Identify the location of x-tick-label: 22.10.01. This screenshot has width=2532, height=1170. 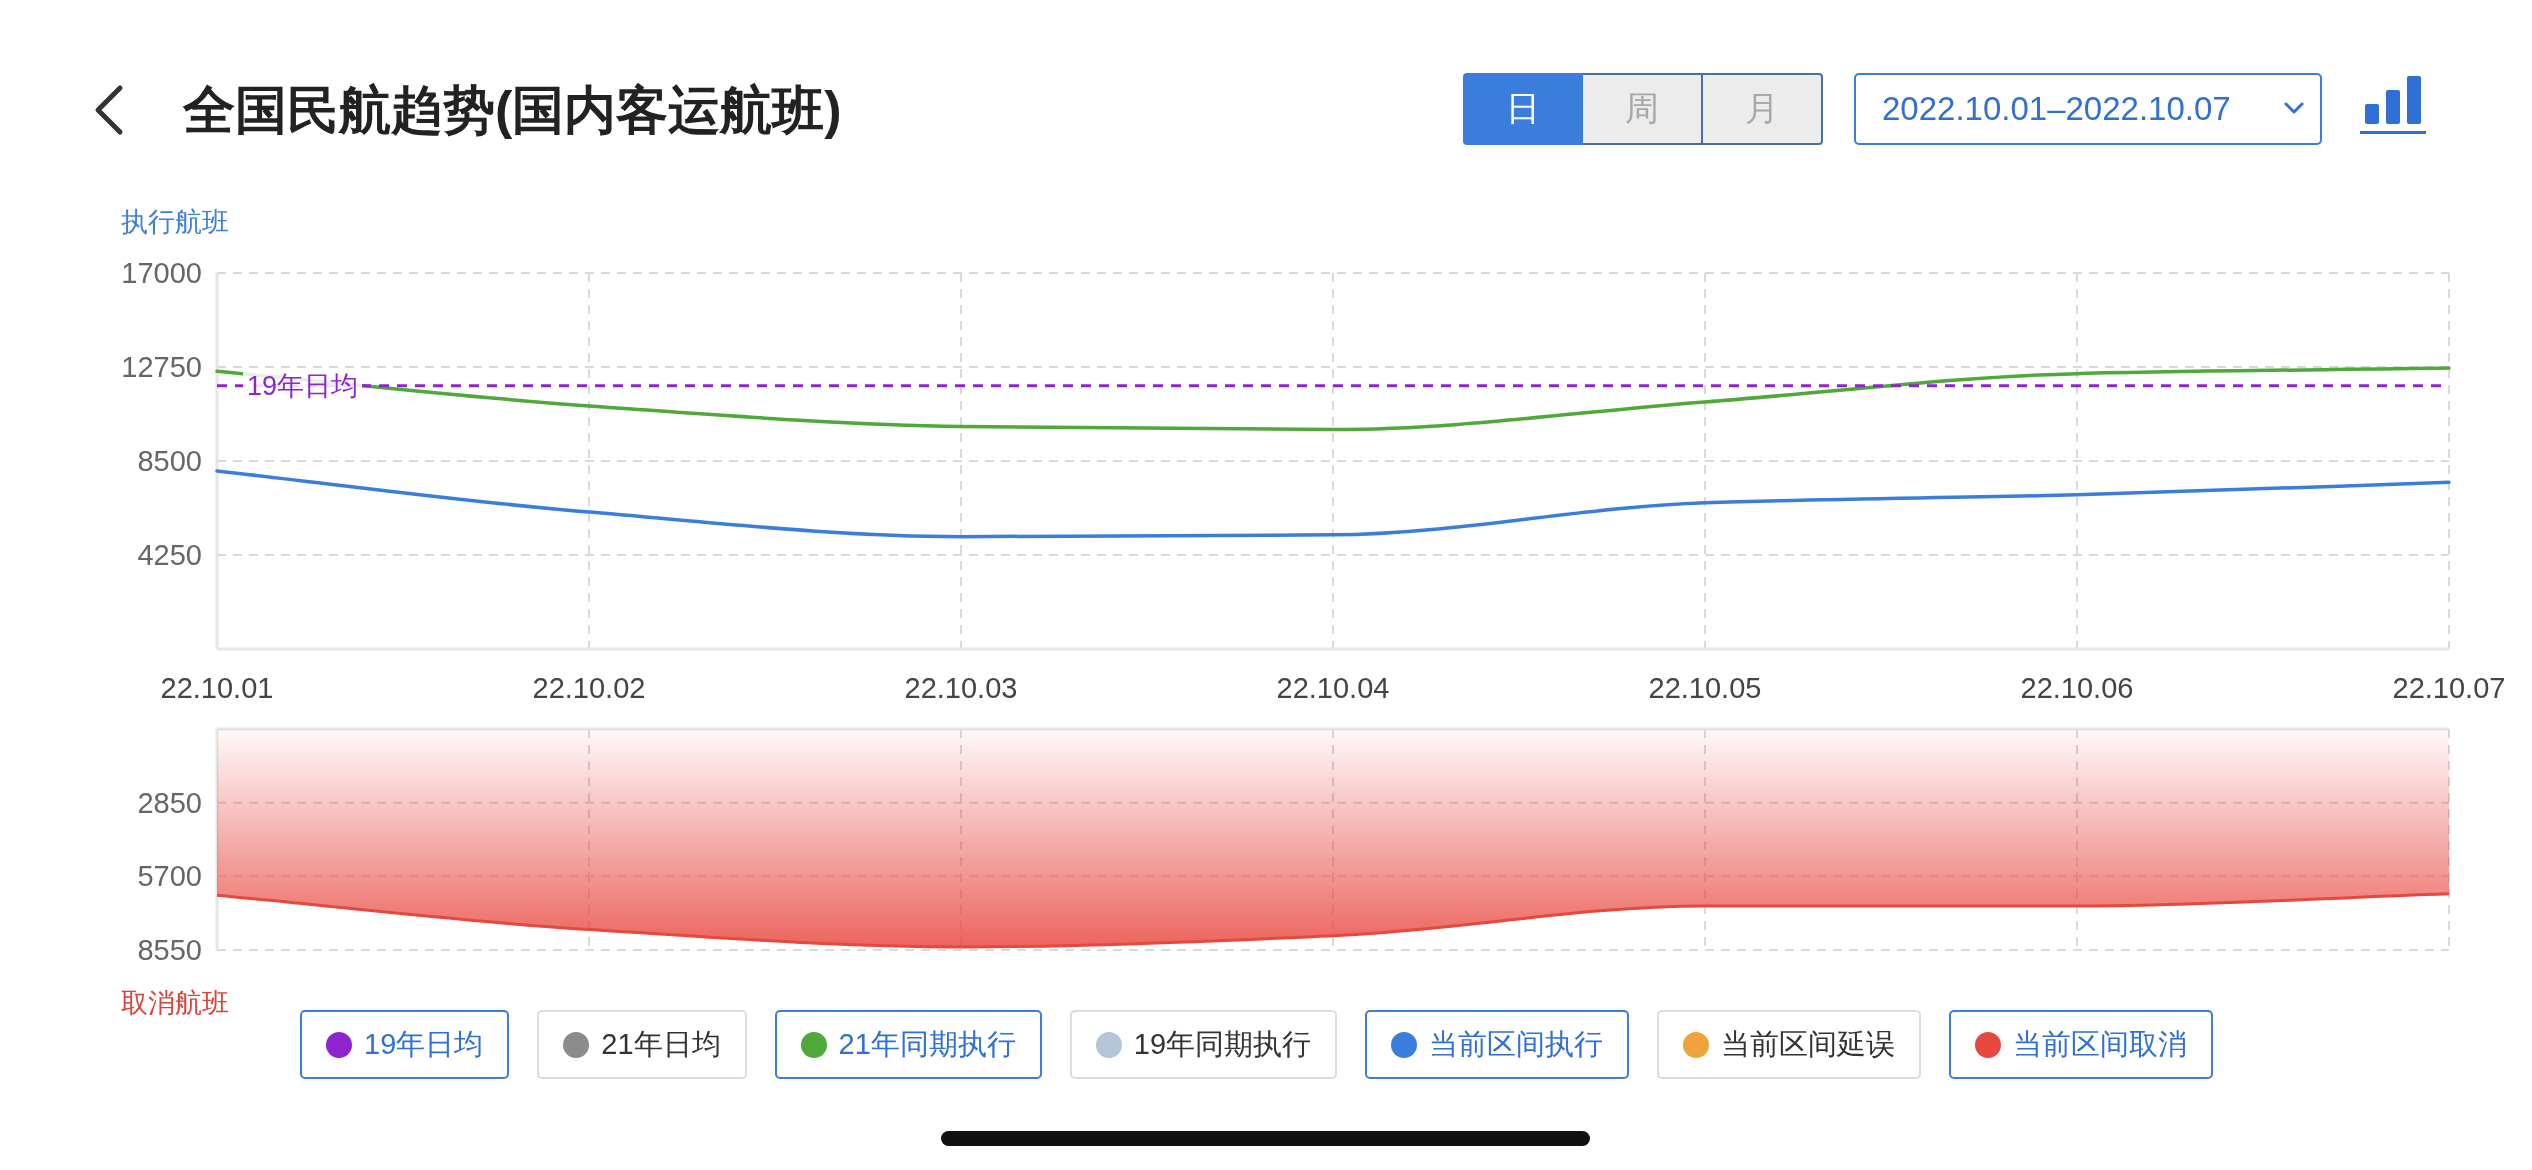
(217, 688).